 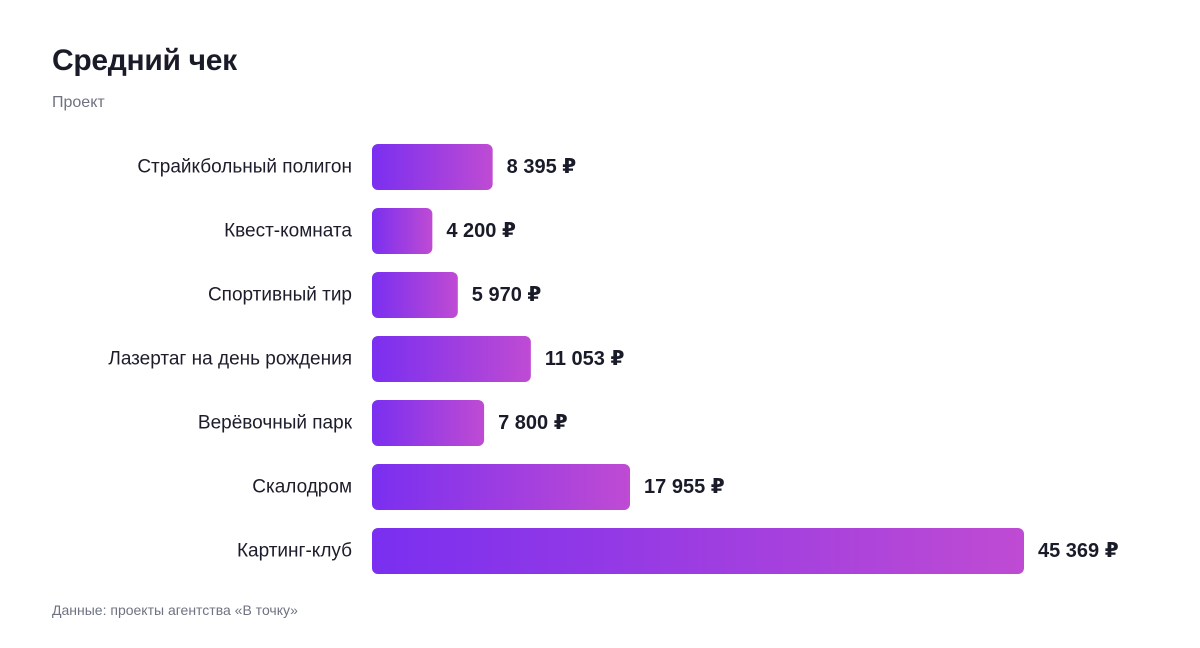 What do you see at coordinates (684, 487) in the screenshot?
I see `value-label: 17 955 ₽` at bounding box center [684, 487].